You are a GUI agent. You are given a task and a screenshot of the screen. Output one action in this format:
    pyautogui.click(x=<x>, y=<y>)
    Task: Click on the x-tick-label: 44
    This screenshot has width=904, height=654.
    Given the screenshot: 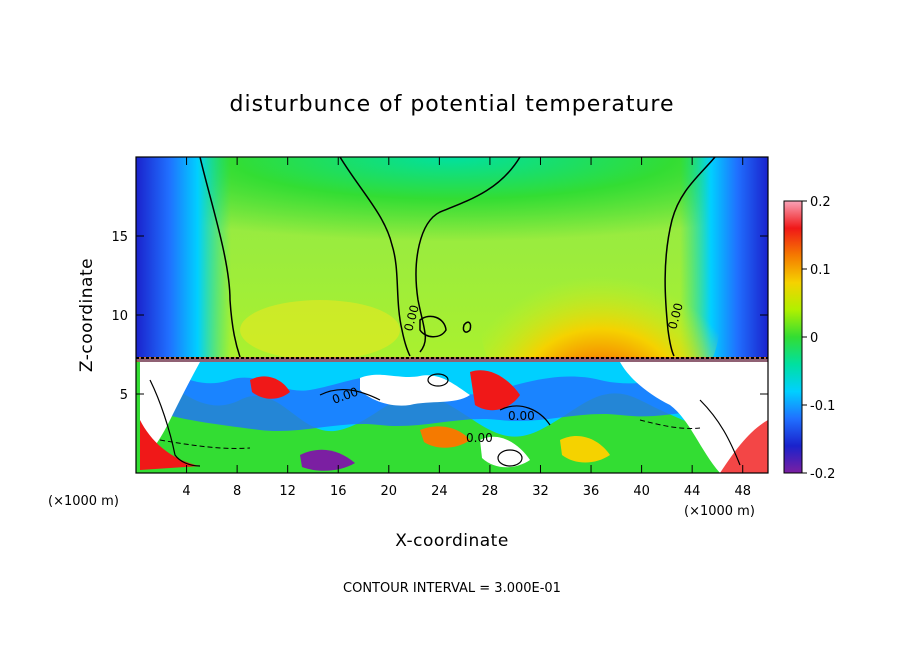 What is the action you would take?
    pyautogui.click(x=692, y=491)
    